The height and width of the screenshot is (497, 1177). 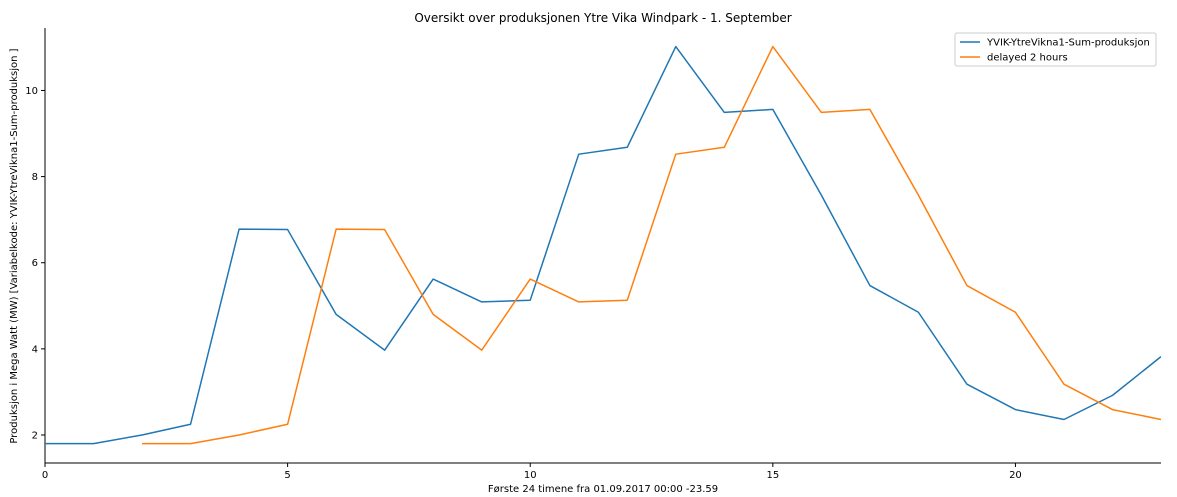 I want to click on y-tick-label: 6, so click(x=35, y=263).